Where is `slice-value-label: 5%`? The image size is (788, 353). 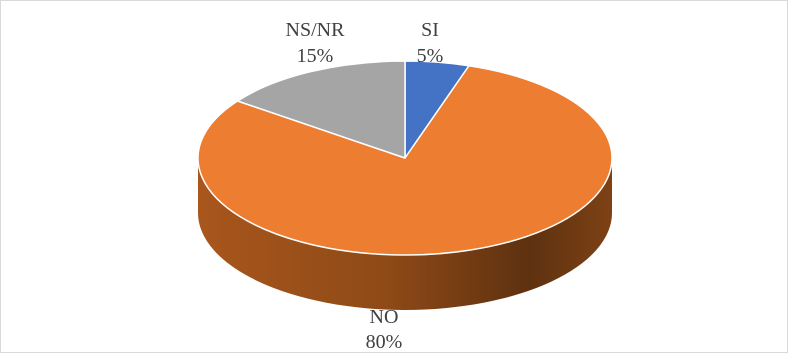 slice-value-label: 5% is located at coordinates (430, 56).